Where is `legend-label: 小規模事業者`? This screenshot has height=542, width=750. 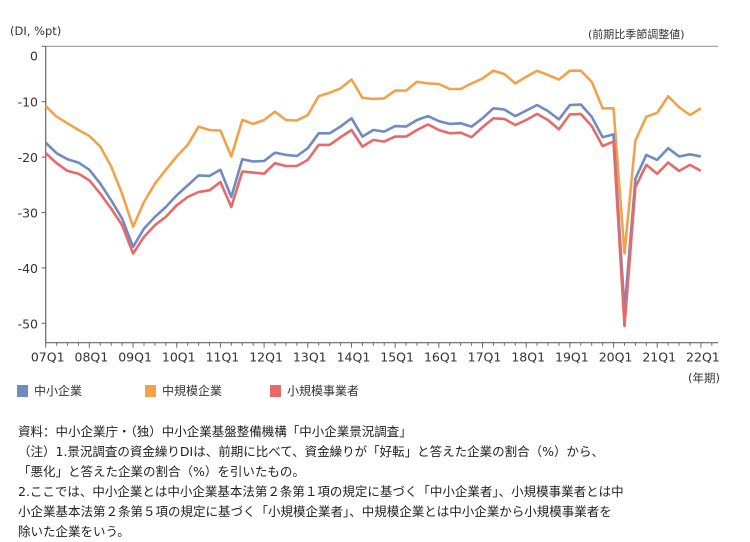 legend-label: 小規模事業者 is located at coordinates (323, 391).